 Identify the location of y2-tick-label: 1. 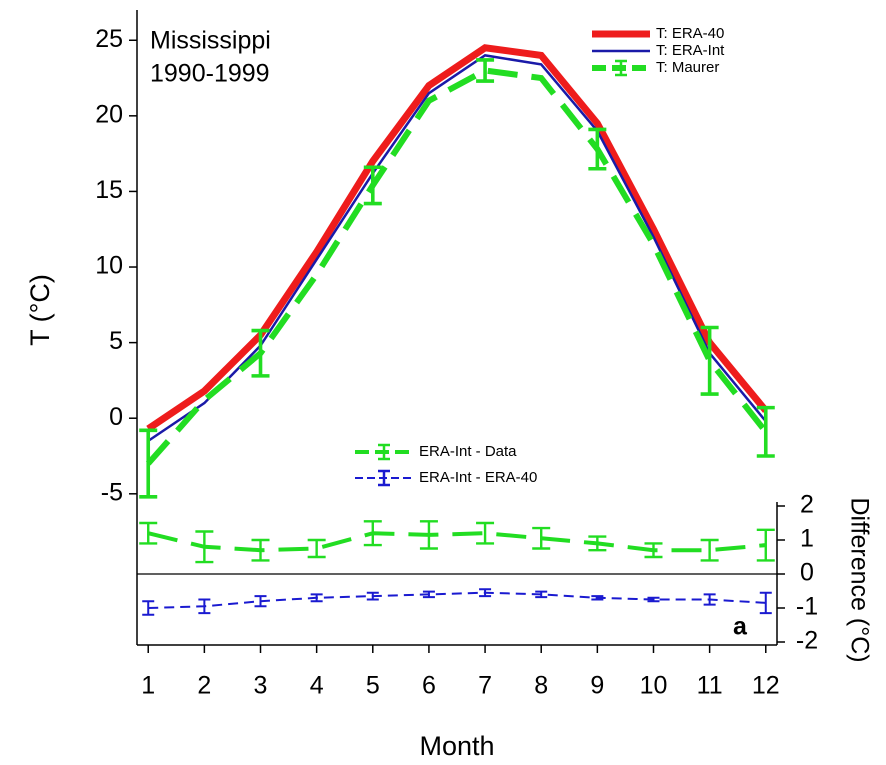
(807, 539).